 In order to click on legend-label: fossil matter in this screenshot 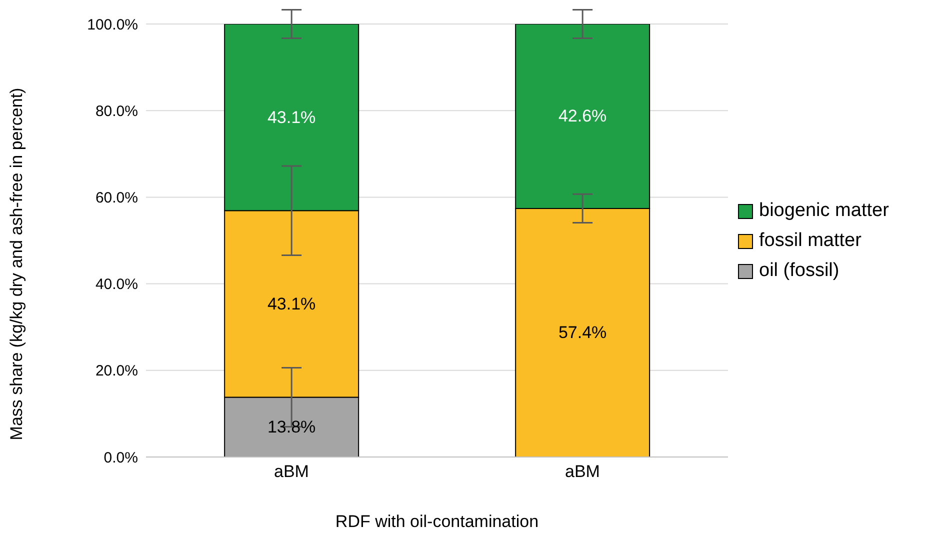, I will do `click(810, 241)`.